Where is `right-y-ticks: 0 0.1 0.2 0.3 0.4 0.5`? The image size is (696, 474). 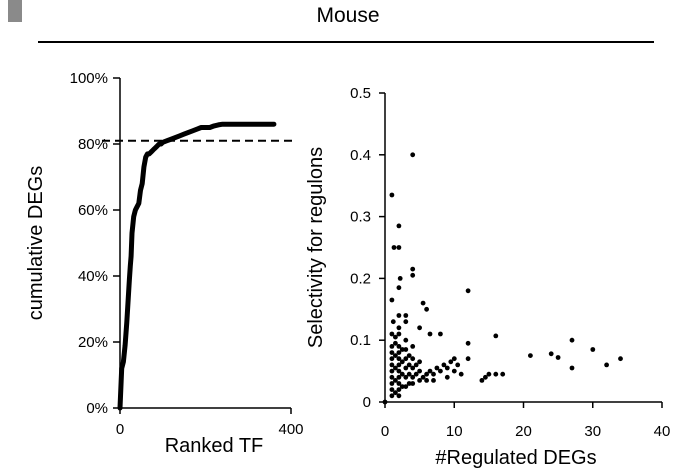 right-y-ticks: 0 0.1 0.2 0.3 0.4 0.5 is located at coordinates (367, 248).